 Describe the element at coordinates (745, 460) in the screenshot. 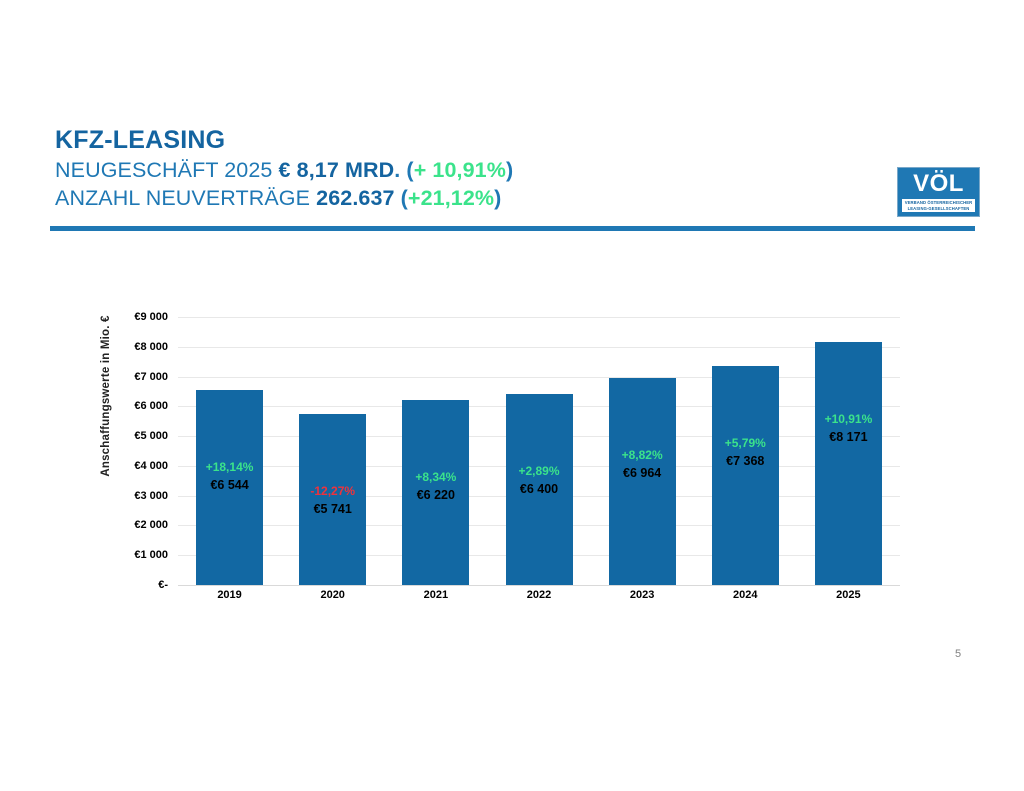

I see `bar-value-label-2024: €7 368` at that location.